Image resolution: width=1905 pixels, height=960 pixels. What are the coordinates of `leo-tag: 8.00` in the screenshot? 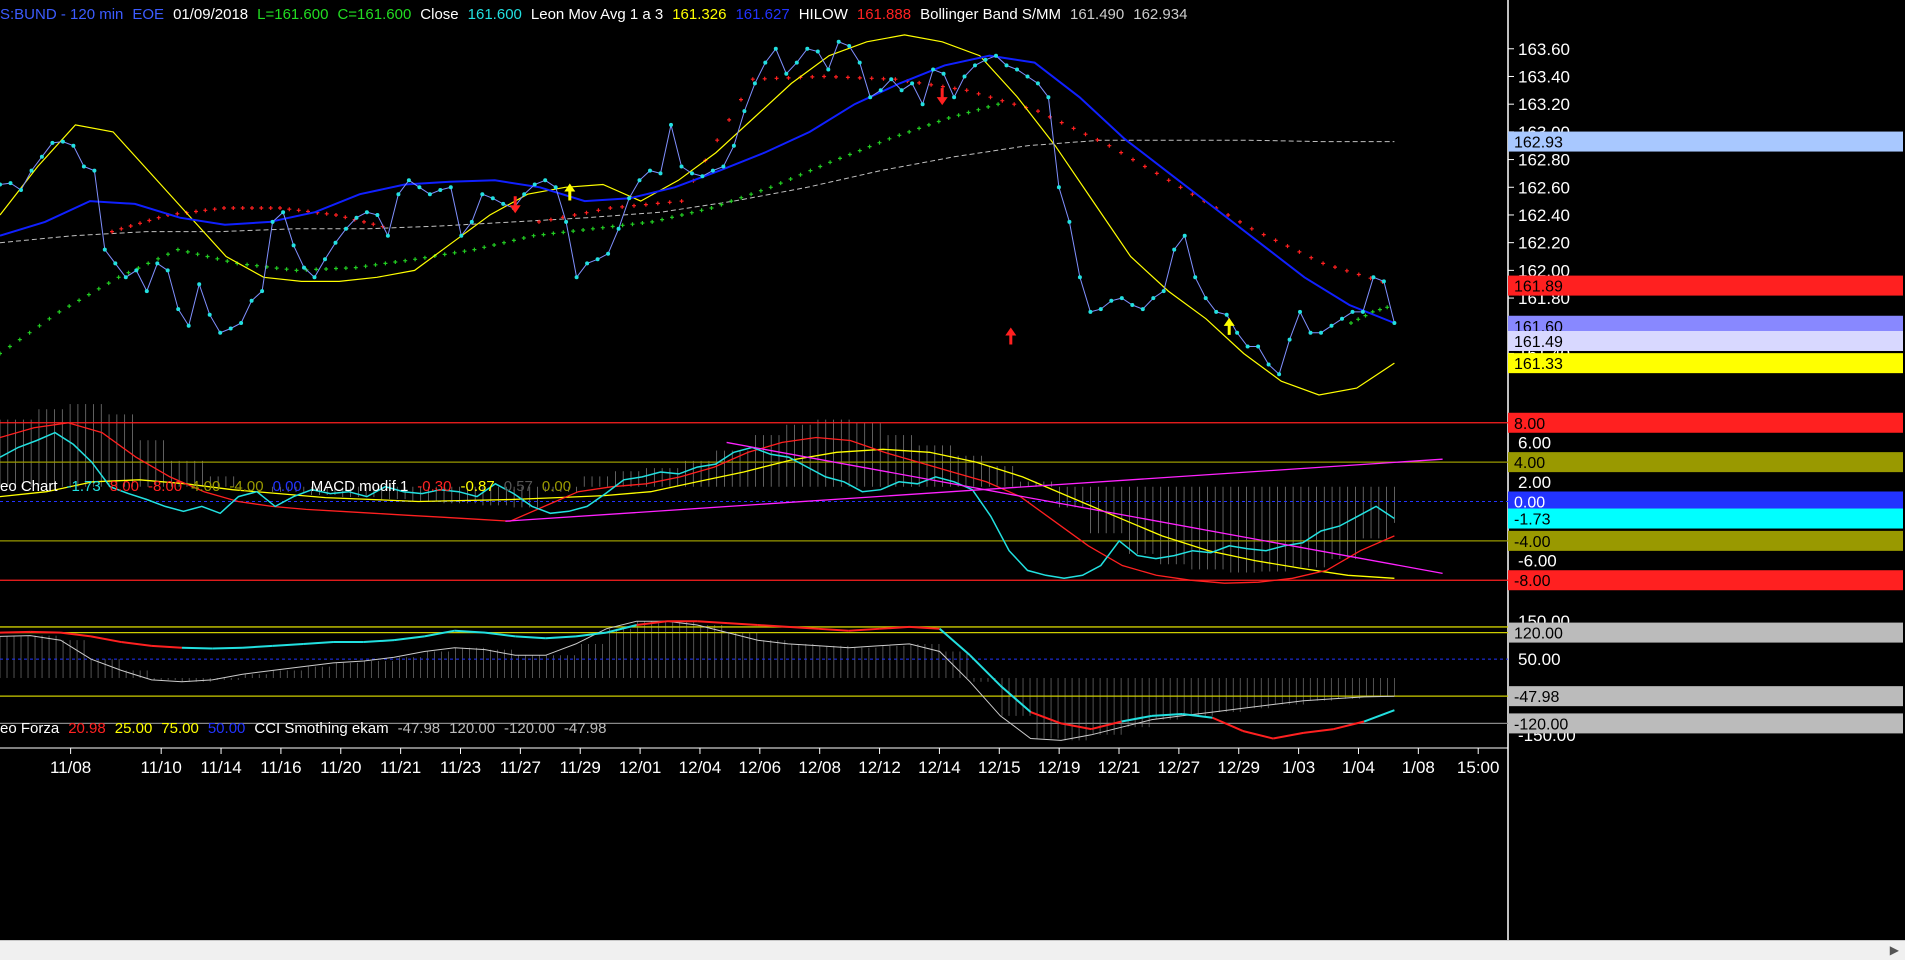 It's located at (1529, 424).